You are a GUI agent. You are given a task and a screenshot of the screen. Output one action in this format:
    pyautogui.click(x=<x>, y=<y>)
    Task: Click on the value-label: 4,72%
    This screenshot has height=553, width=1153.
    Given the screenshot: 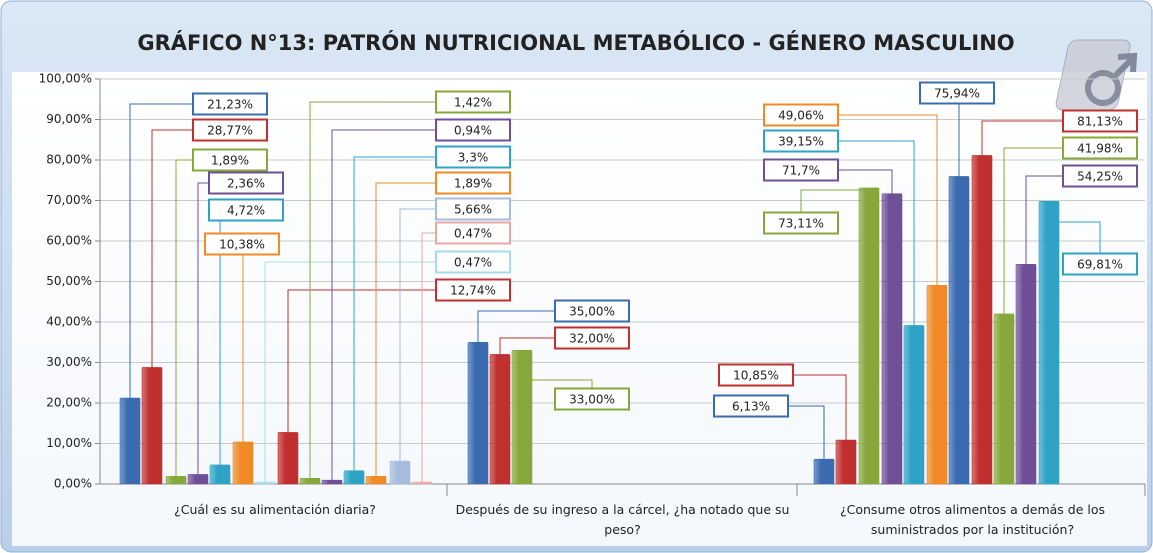 What is the action you would take?
    pyautogui.click(x=246, y=211)
    